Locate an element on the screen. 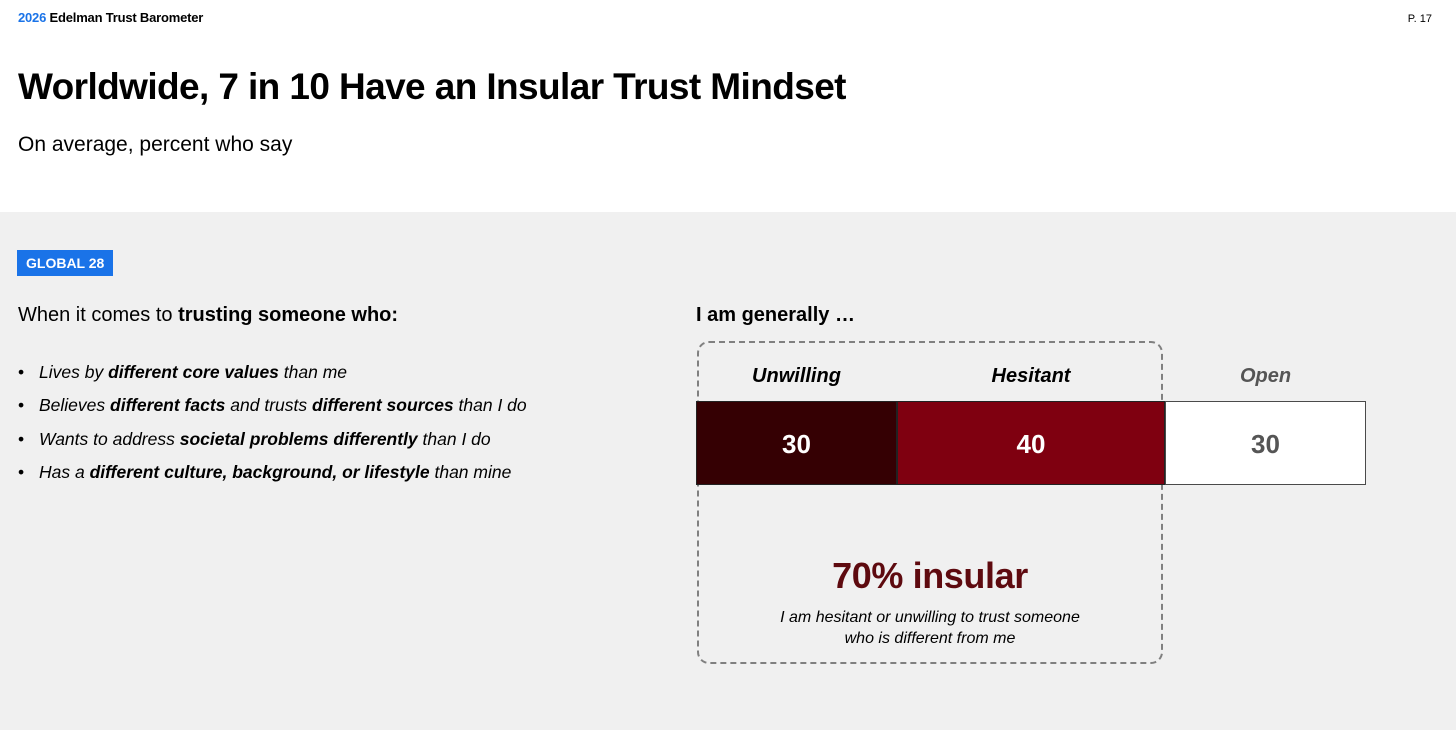 This screenshot has width=1456, height=730. insular-group-outline is located at coordinates (930, 502).